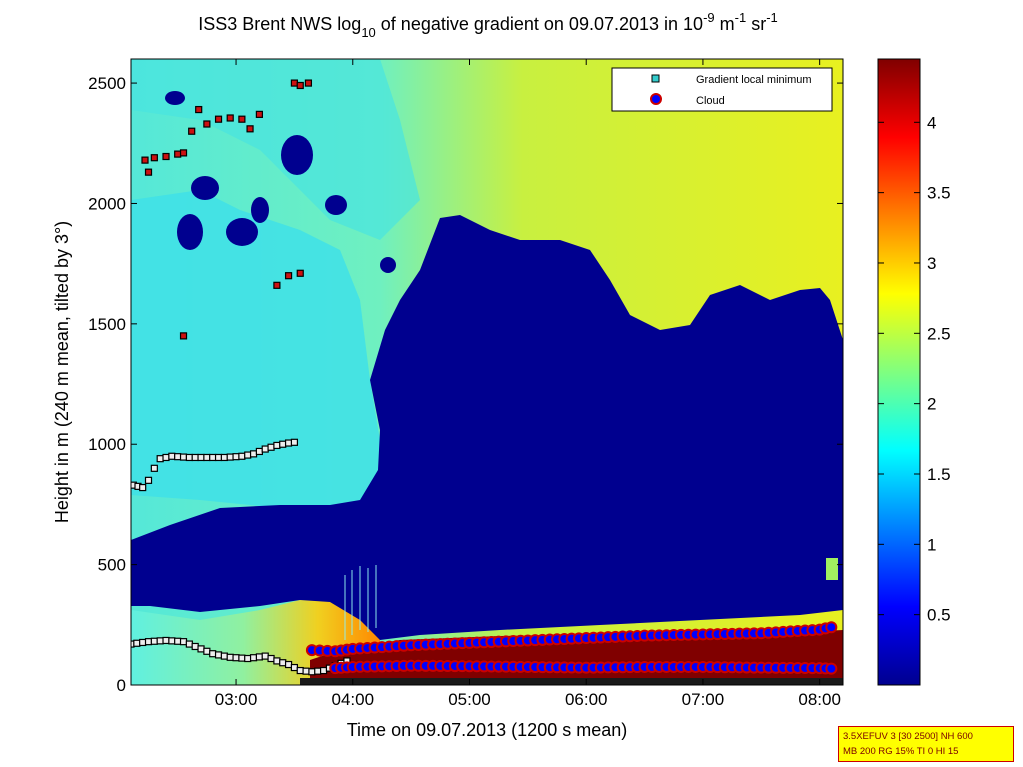  I want to click on y-tick-label: 1500, so click(107, 324).